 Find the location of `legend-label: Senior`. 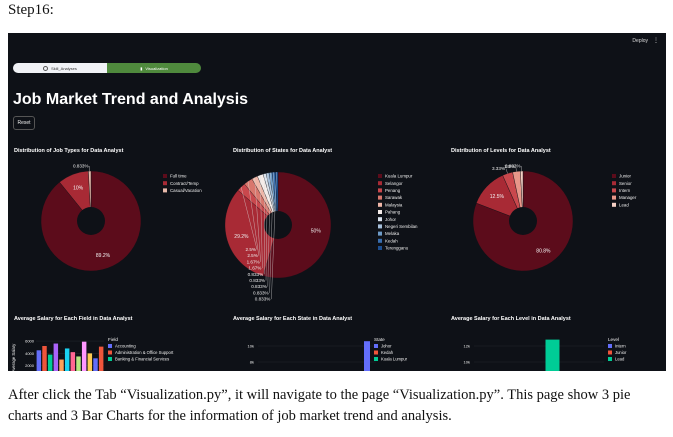

legend-label: Senior is located at coordinates (625, 183).